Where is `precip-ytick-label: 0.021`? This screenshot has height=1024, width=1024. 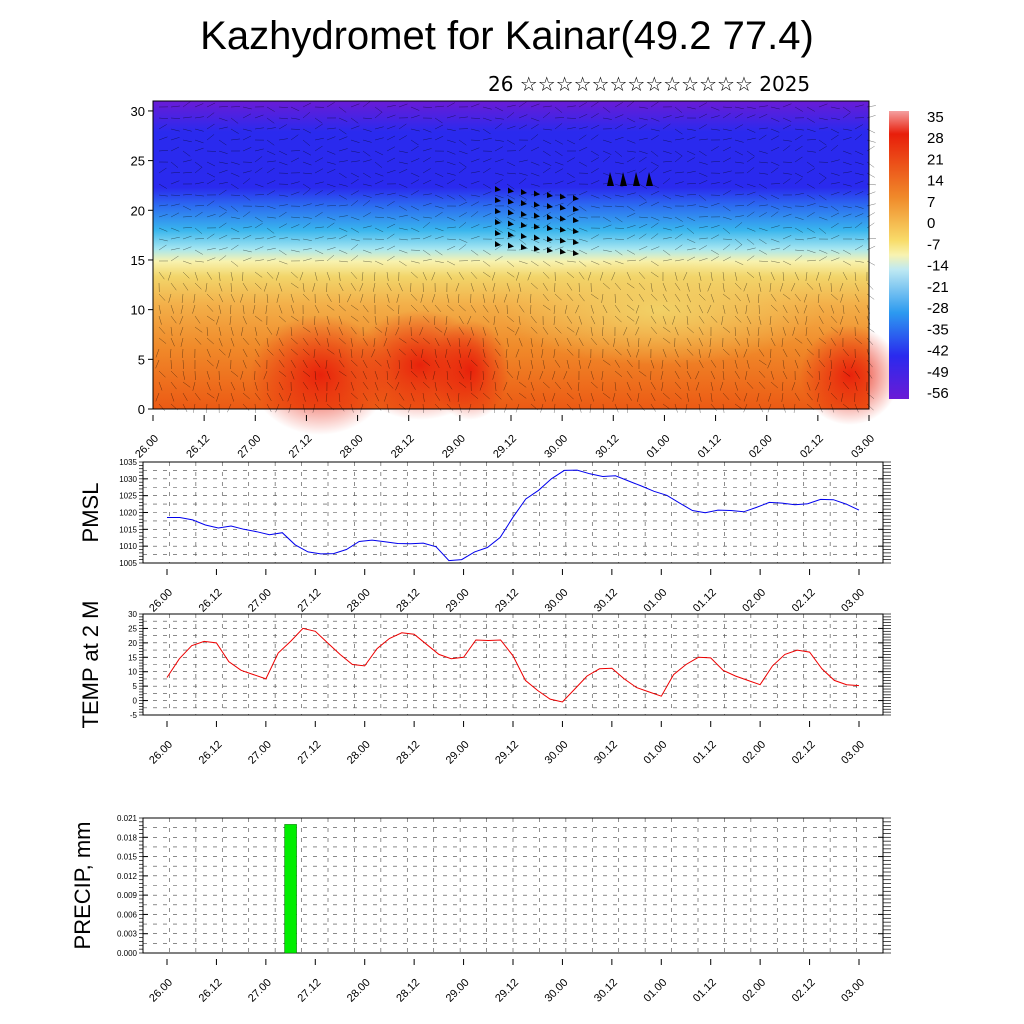 precip-ytick-label: 0.021 is located at coordinates (127, 818).